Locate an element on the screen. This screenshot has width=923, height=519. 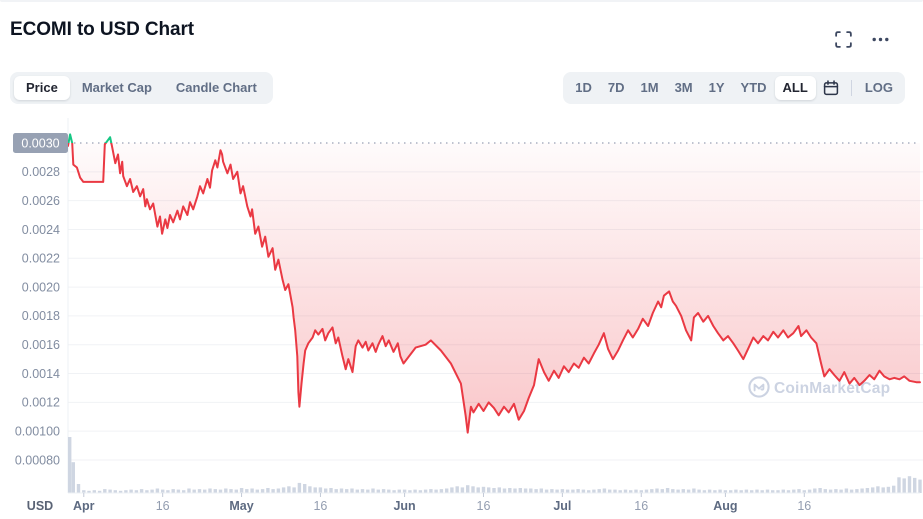
y-axis-highlight-label: 0.0030 is located at coordinates (40, 143).